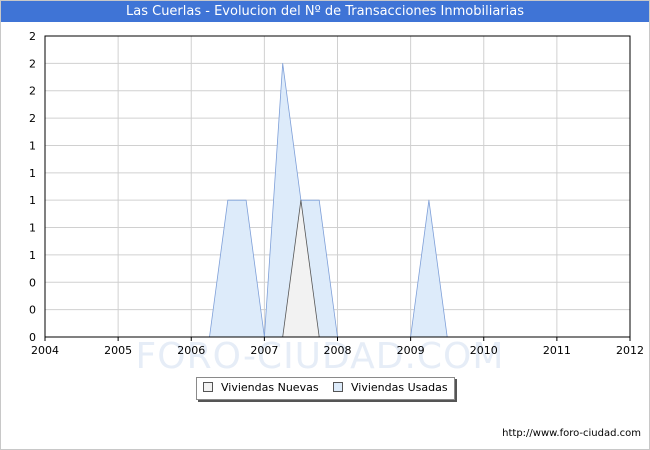 The width and height of the screenshot is (650, 450). I want to click on x-tick-label: 2008, so click(338, 350).